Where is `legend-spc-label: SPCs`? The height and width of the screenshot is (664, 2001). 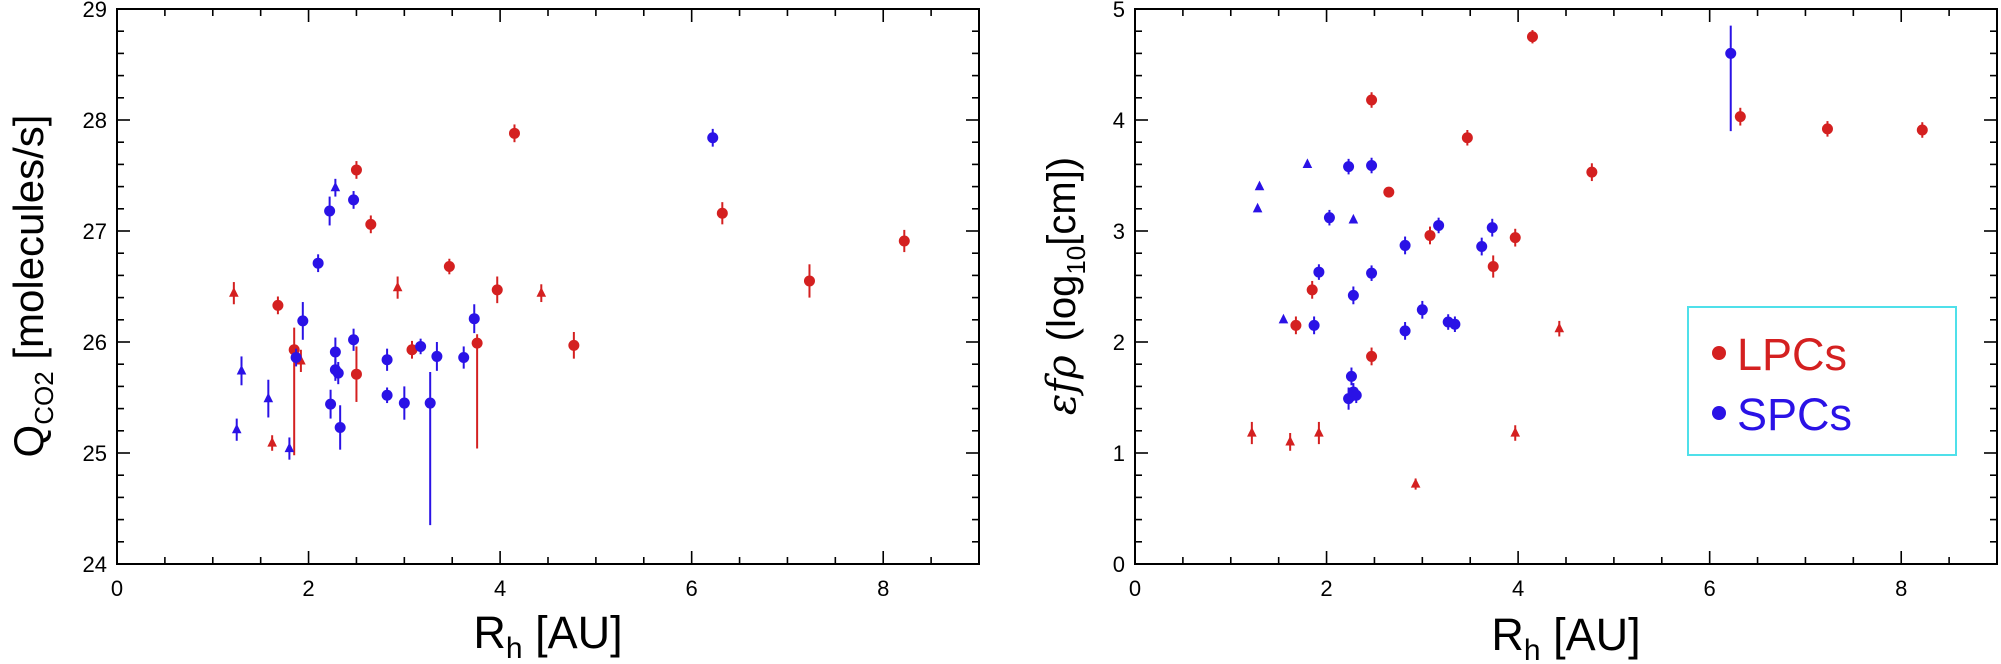 legend-spc-label: SPCs is located at coordinates (1794, 414).